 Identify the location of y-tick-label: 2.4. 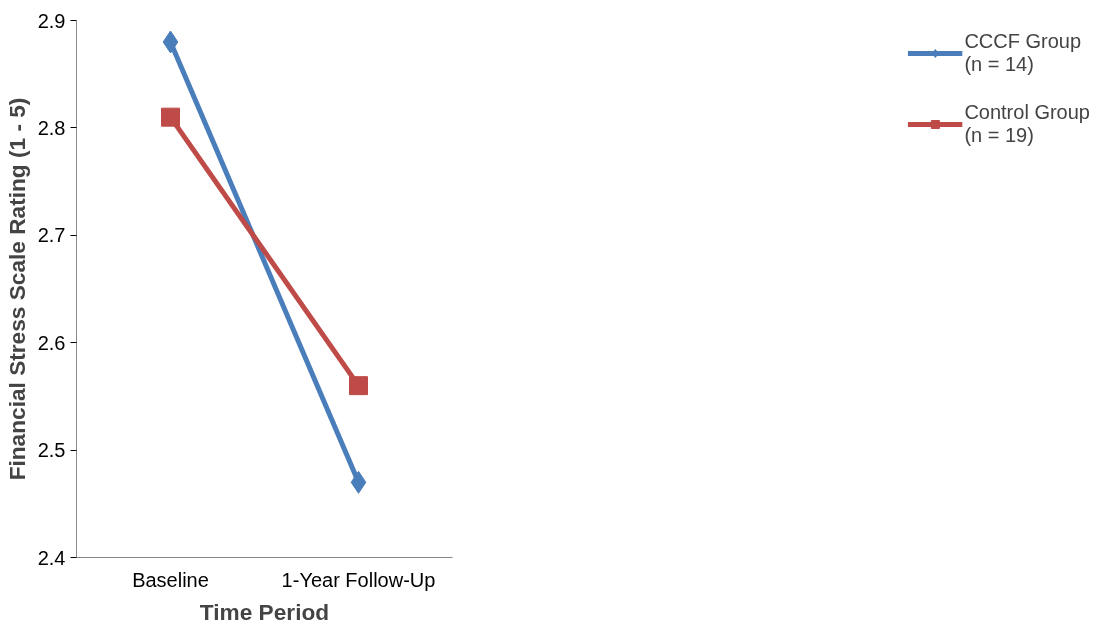
(51, 557).